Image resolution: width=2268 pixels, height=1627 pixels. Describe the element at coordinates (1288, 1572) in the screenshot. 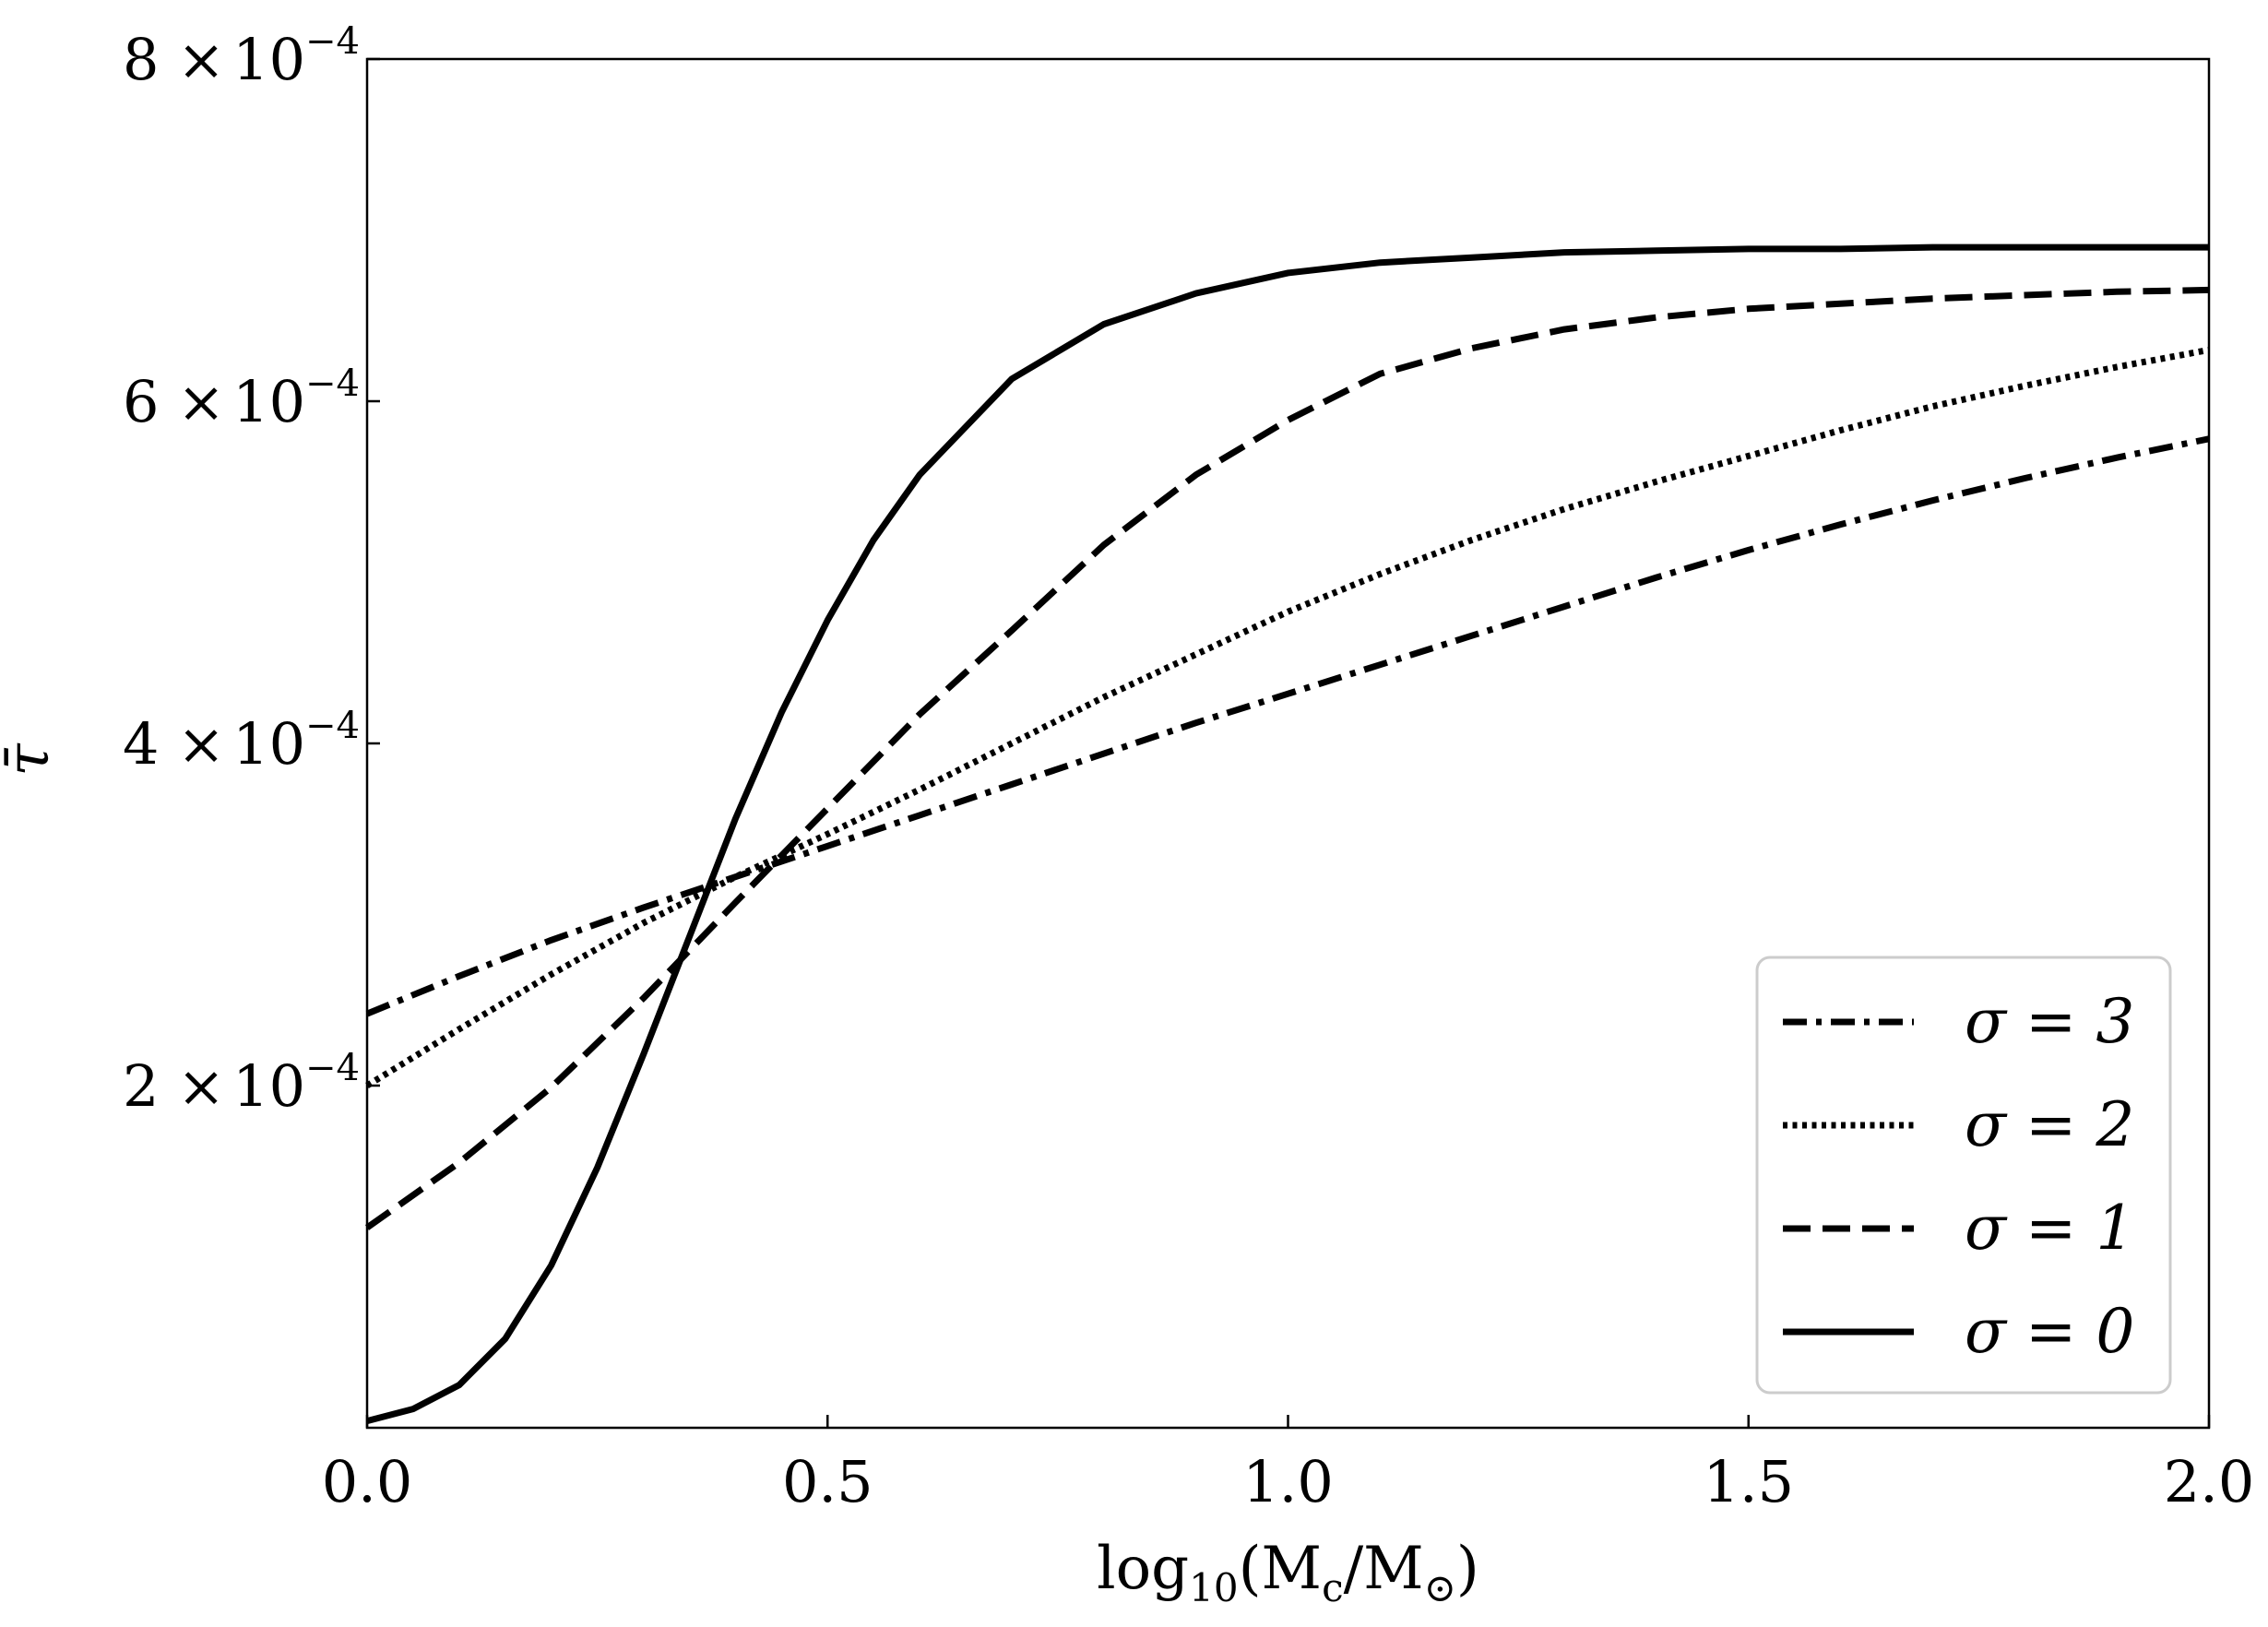

I see `x-axis-label: log10(Mc/M⊙)` at that location.